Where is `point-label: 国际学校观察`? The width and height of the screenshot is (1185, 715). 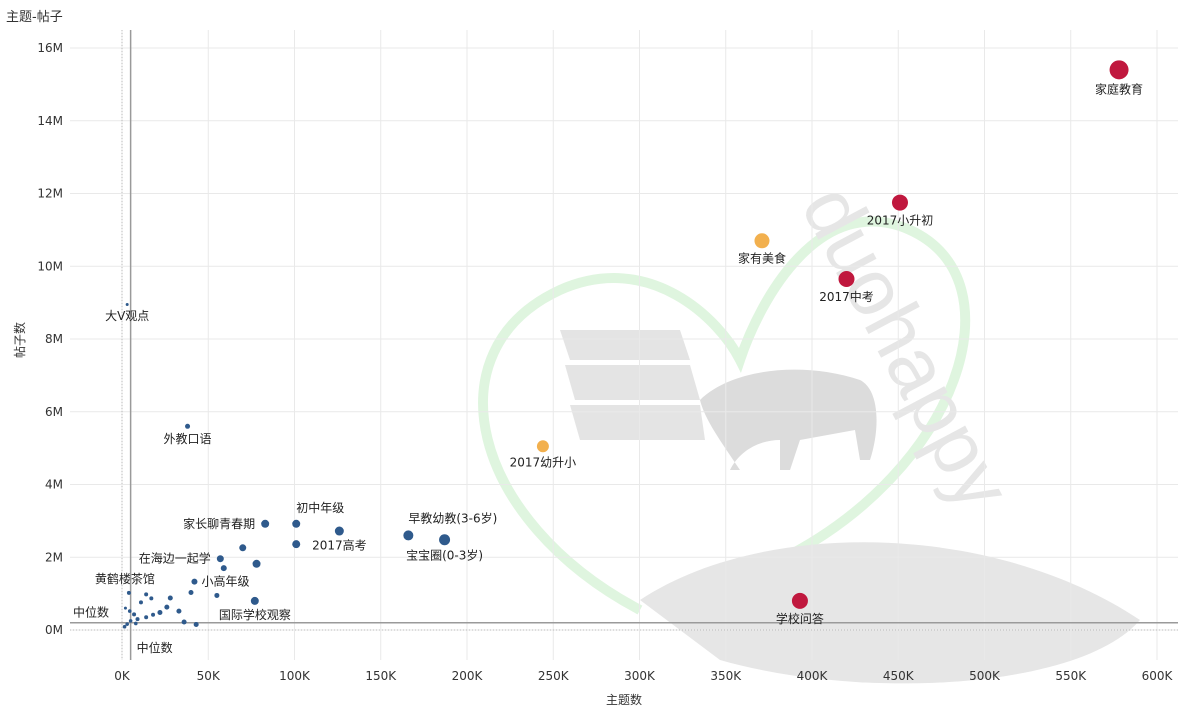
point-label: 国际学校观察 is located at coordinates (255, 614).